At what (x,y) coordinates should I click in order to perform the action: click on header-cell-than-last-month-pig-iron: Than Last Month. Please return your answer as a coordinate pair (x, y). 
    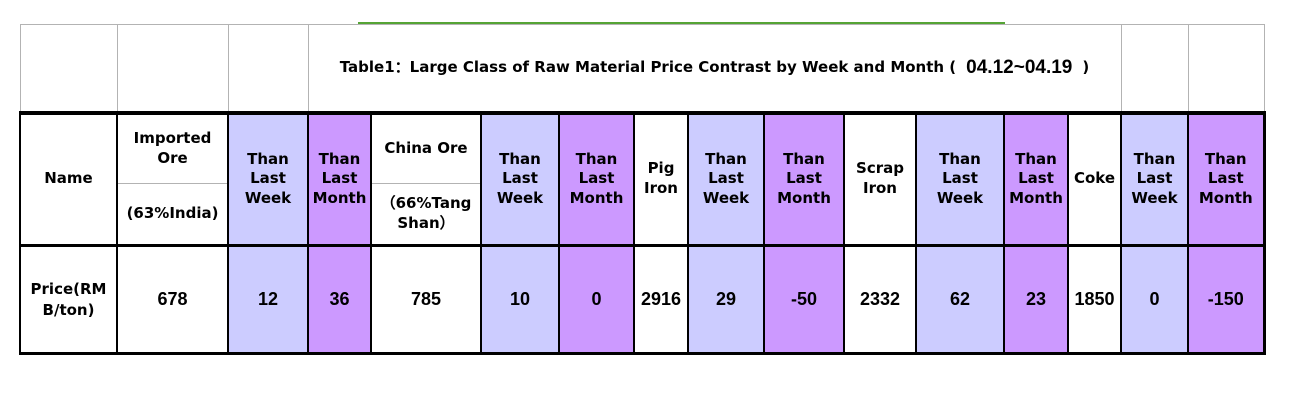
    Looking at the image, I should click on (804, 178).